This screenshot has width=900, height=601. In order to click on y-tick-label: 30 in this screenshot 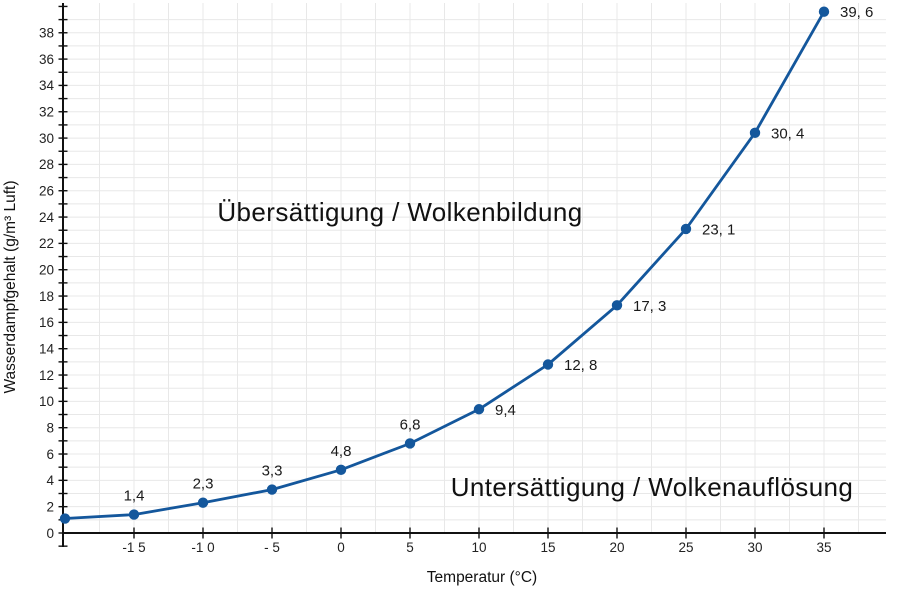, I will do `click(46, 138)`.